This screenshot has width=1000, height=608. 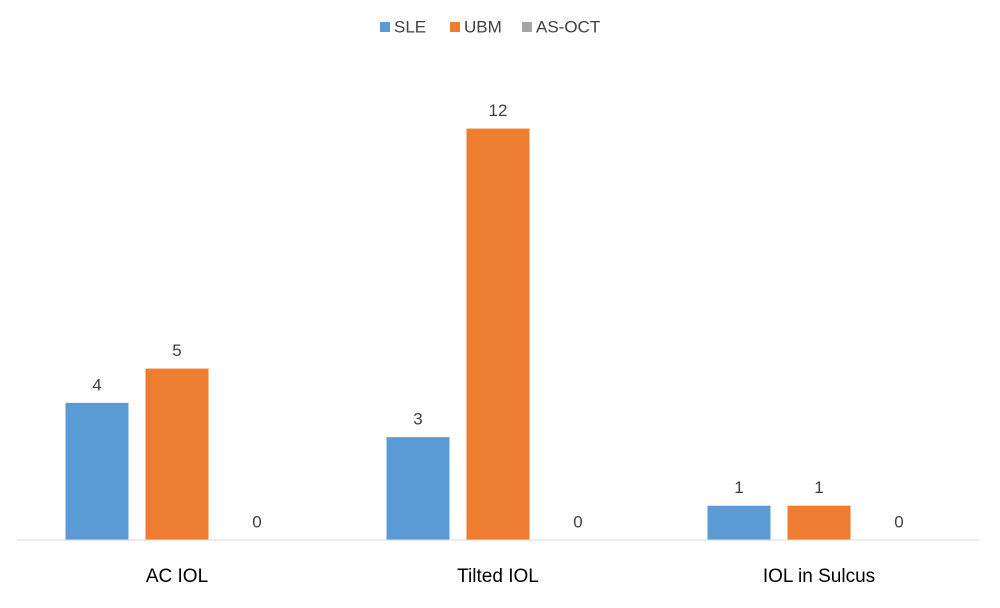 I want to click on legend-label: AS-OCT, so click(x=568, y=26).